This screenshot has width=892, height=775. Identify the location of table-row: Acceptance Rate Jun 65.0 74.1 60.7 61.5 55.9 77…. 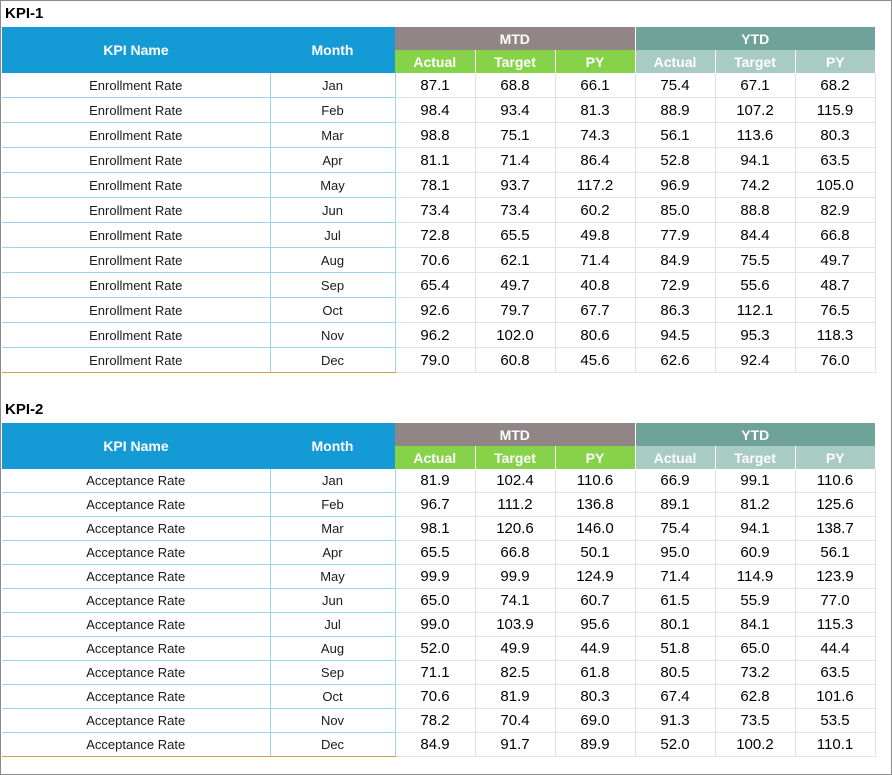
(439, 600).